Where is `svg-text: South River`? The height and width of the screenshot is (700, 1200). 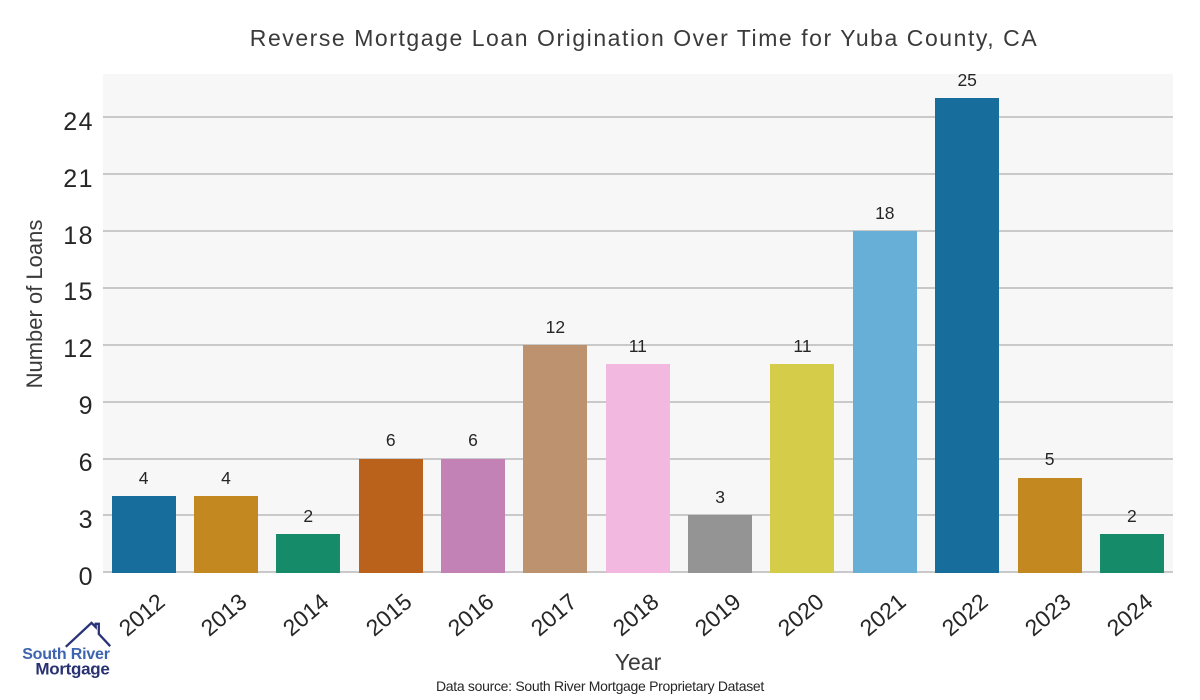 svg-text: South River is located at coordinates (66, 654).